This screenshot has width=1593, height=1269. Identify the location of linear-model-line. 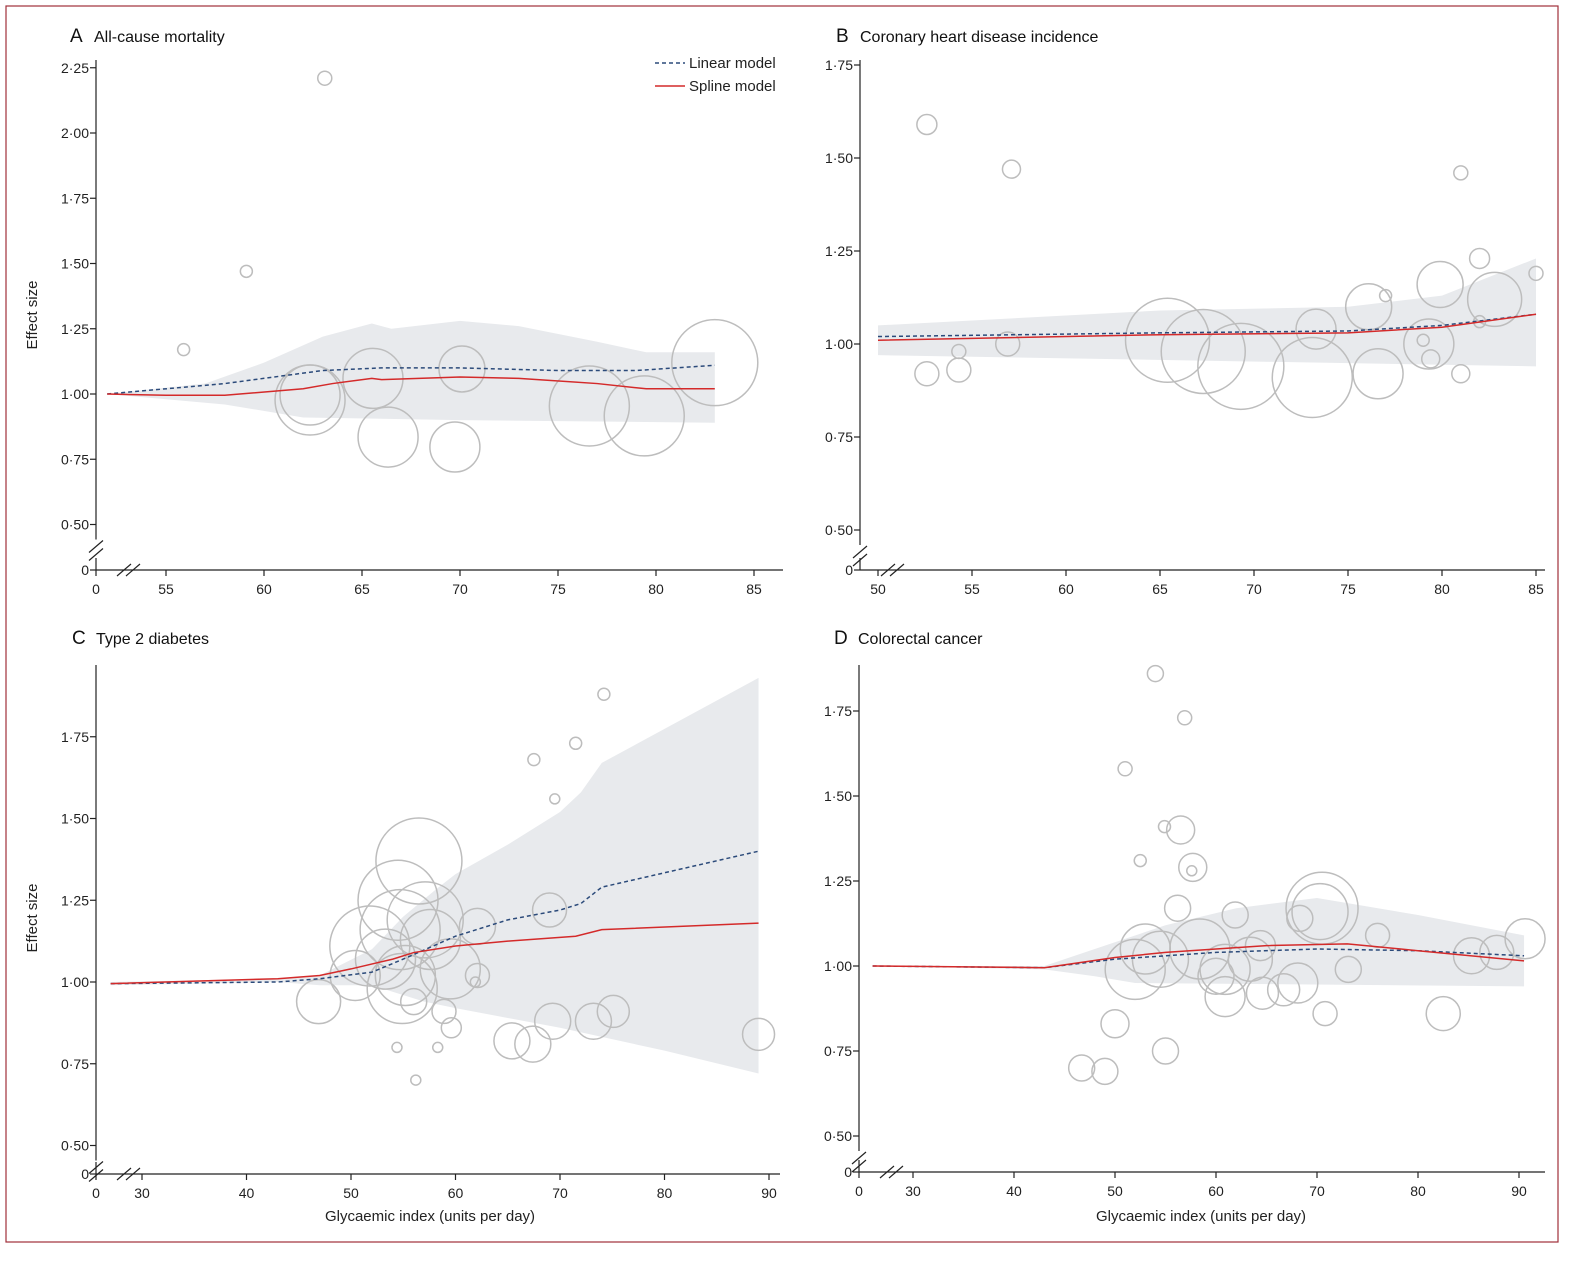
(434, 917).